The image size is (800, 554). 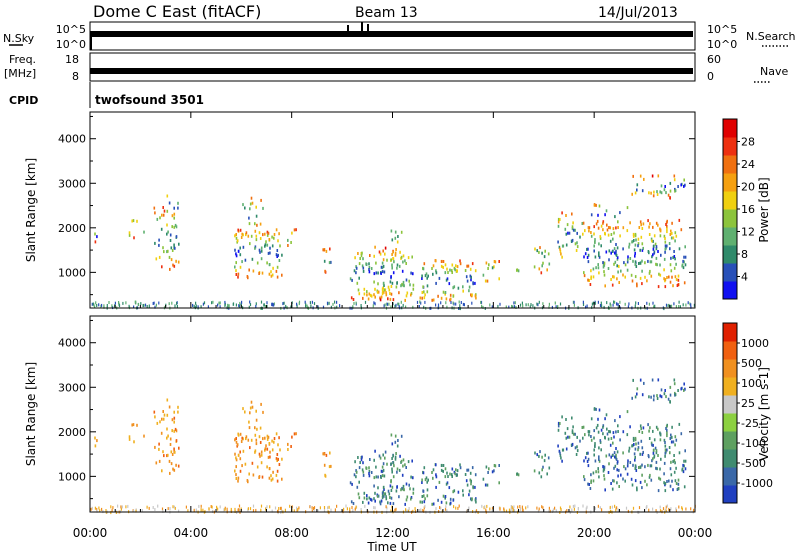 I want to click on nsky-tick-top: 10^5, so click(x=71, y=29).